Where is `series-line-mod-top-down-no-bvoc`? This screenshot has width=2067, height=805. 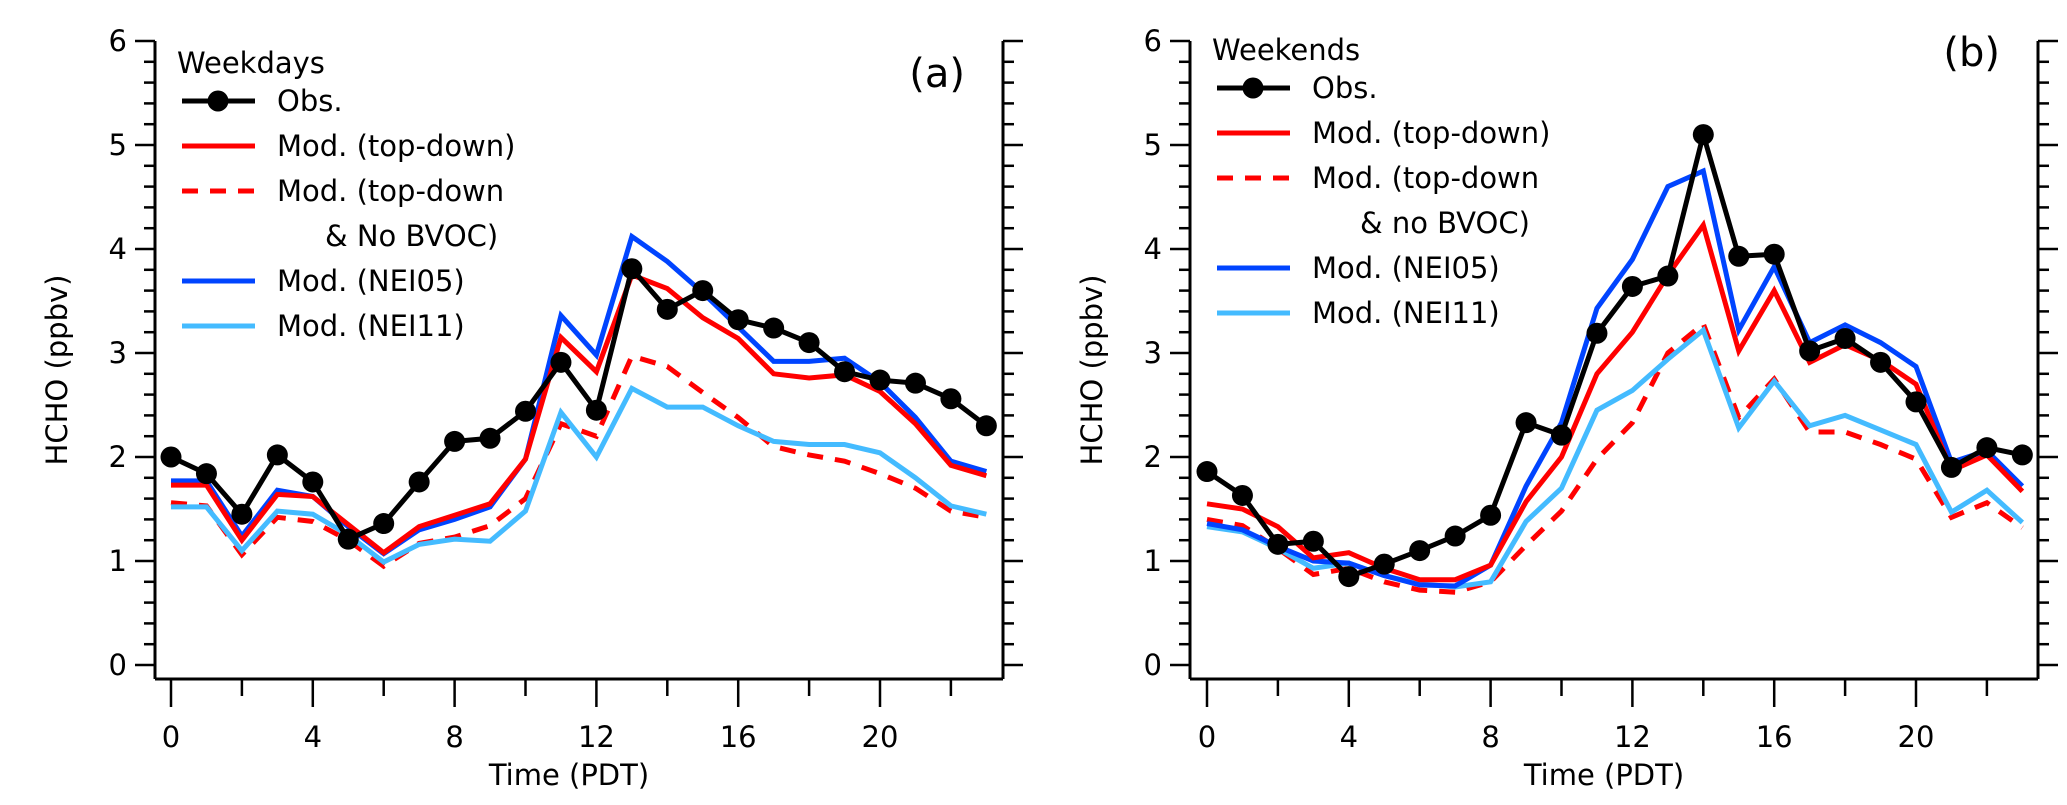
series-line-mod-top-down-no-bvoc is located at coordinates (578, 461).